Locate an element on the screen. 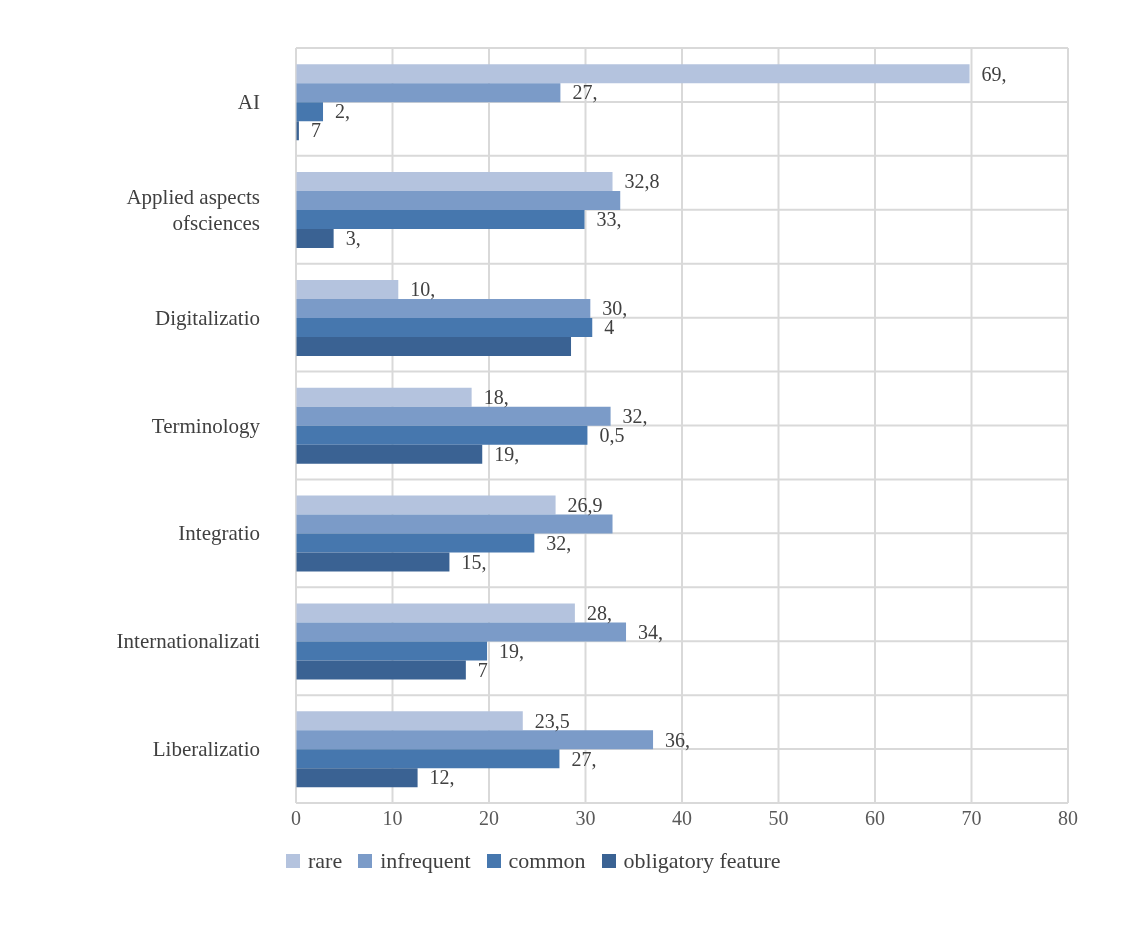 This screenshot has width=1127, height=929. annotation: 0,5 is located at coordinates (612, 434).